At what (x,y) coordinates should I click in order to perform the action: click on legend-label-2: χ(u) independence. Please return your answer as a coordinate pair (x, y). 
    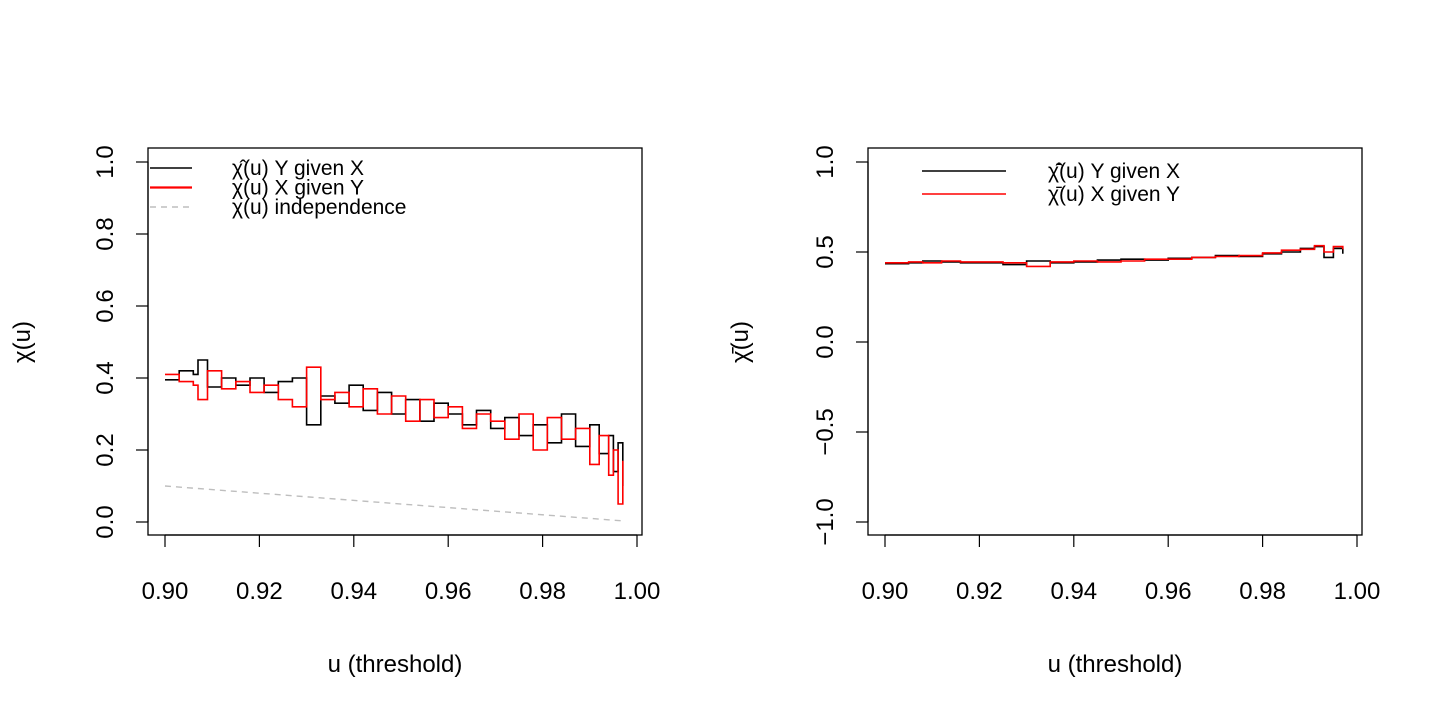
    Looking at the image, I should click on (319, 207).